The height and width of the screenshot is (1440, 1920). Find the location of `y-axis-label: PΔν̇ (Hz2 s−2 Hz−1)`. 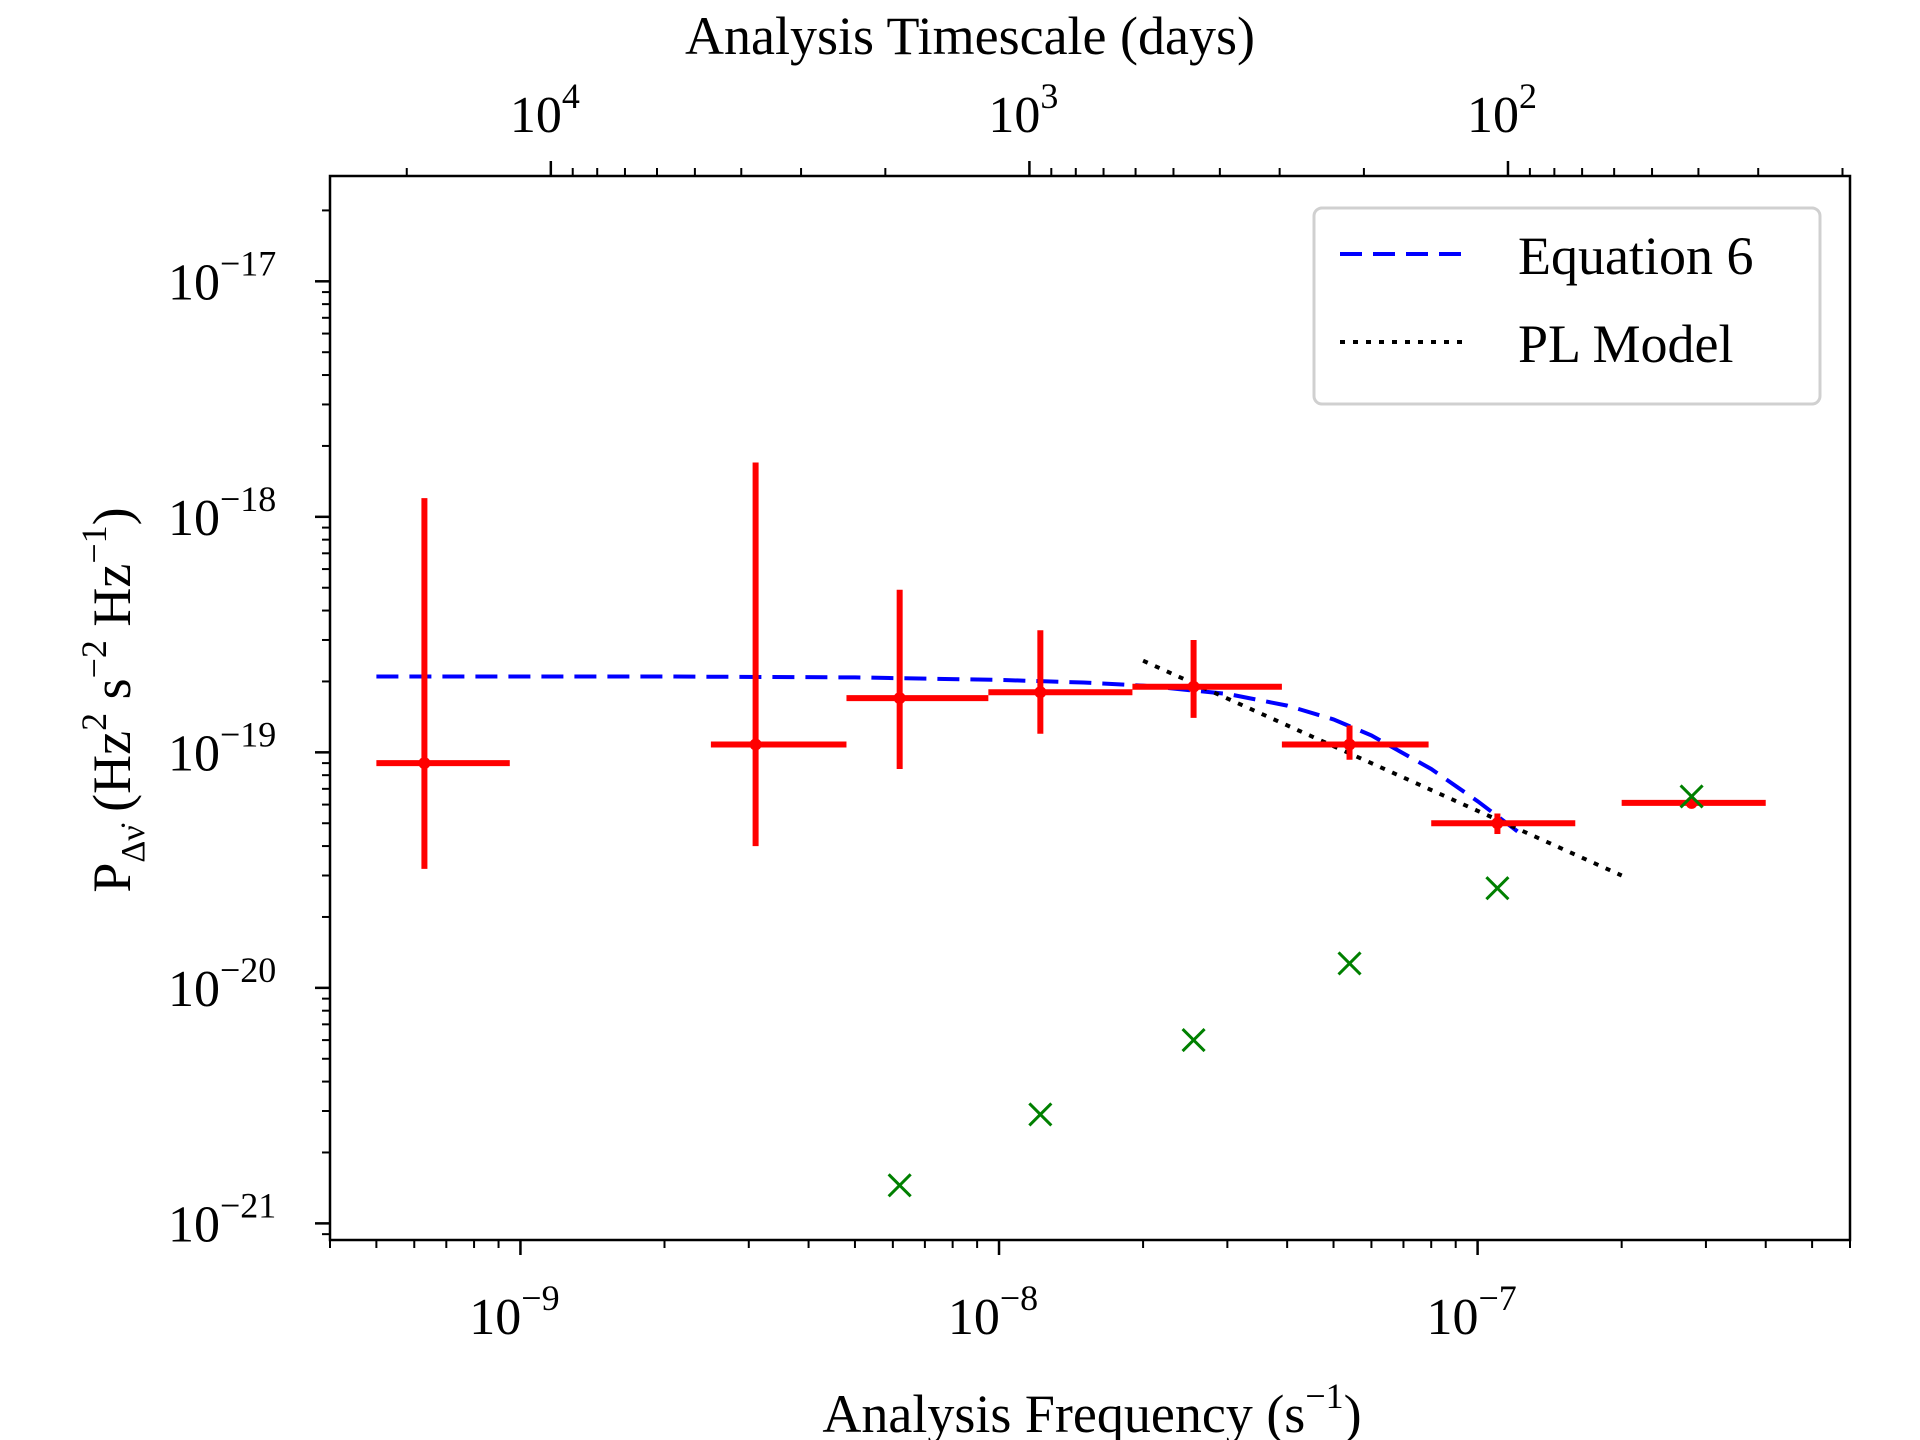

y-axis-label: PΔν̇ (Hz2 s−2 Hz−1) is located at coordinates (113, 699).